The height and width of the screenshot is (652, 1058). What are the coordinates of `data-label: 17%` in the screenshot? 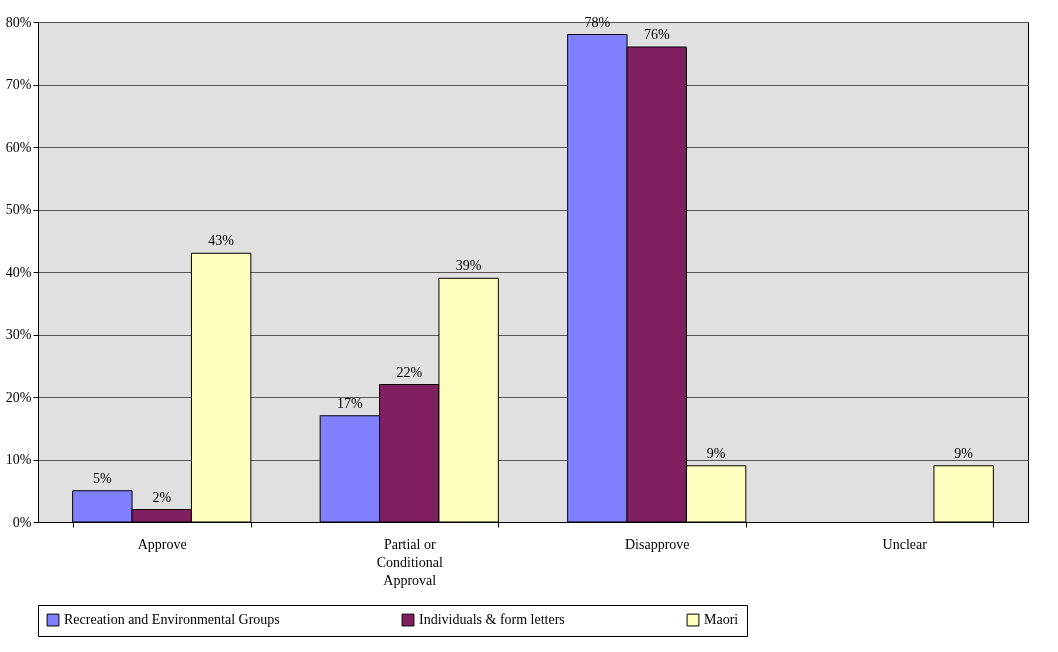 It's located at (350, 403).